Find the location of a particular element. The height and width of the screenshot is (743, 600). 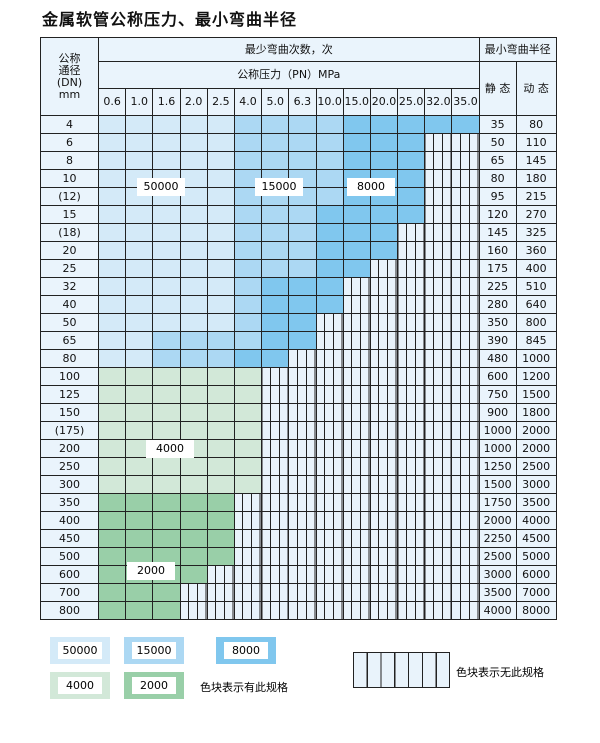

table-row: 25 175 400 is located at coordinates (298, 268).